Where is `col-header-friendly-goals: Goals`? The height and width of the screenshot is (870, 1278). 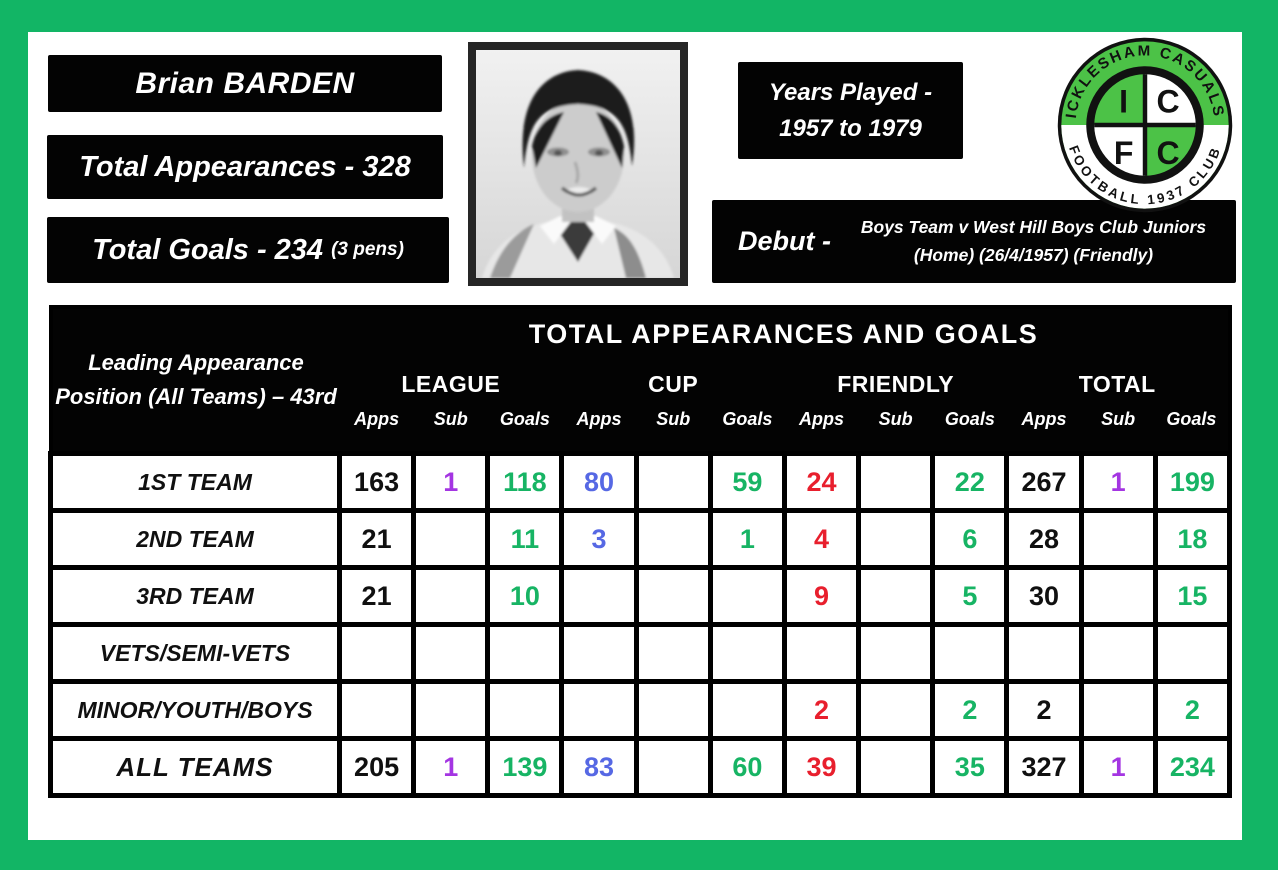
col-header-friendly-goals: Goals is located at coordinates (969, 431).